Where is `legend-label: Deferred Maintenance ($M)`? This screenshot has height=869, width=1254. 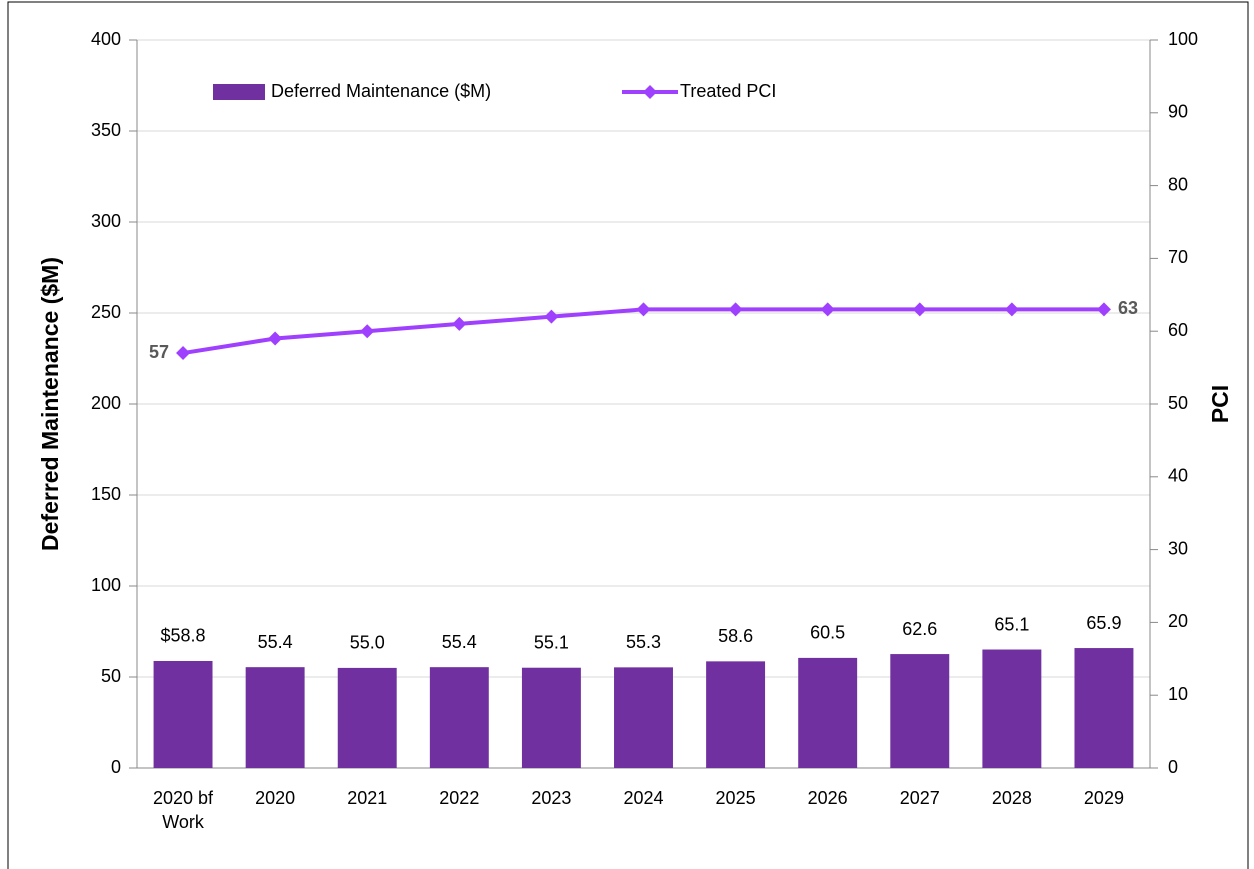 legend-label: Deferred Maintenance ($M) is located at coordinates (381, 91).